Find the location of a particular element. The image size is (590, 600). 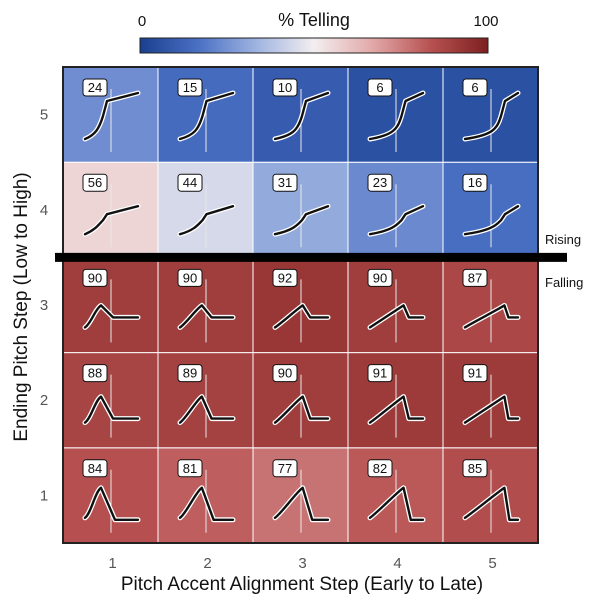

heatmap-cell: 16 is located at coordinates (490, 209).